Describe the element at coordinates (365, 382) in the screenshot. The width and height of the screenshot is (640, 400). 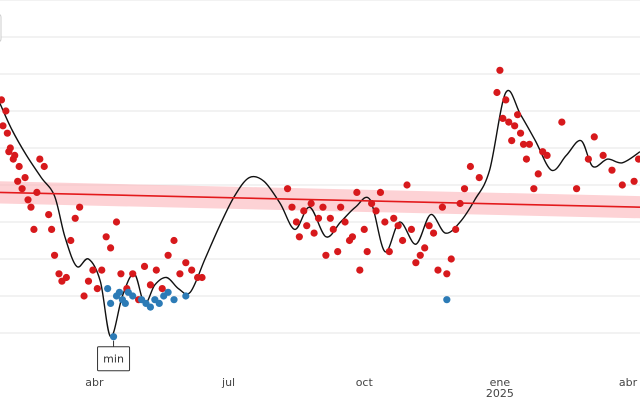
I see `x-tick-label: oct` at that location.